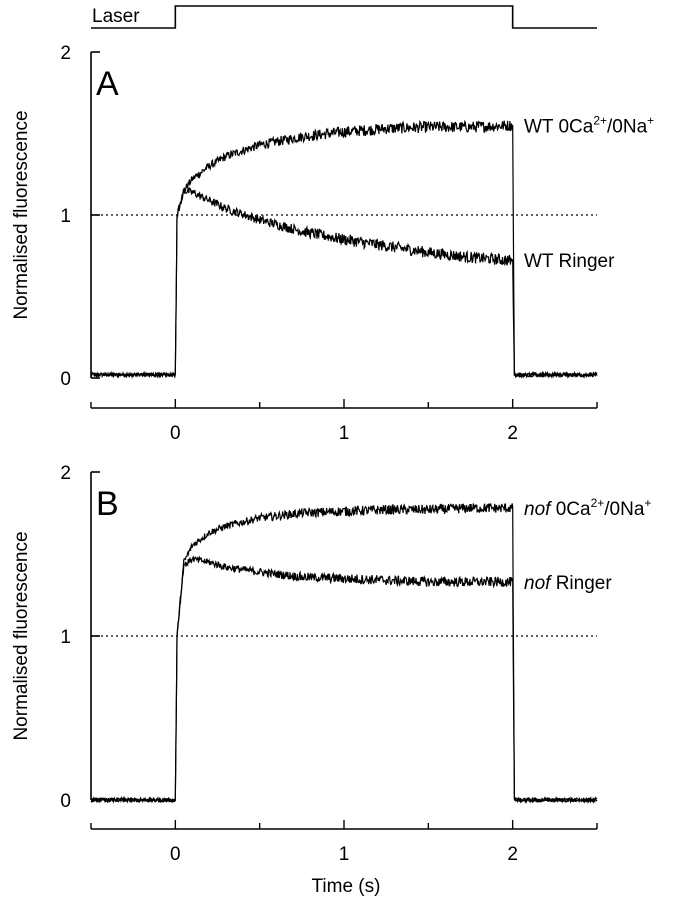 This screenshot has height=904, width=688. I want to click on series-label: WT 0Ca2+/0Na+, so click(589, 126).